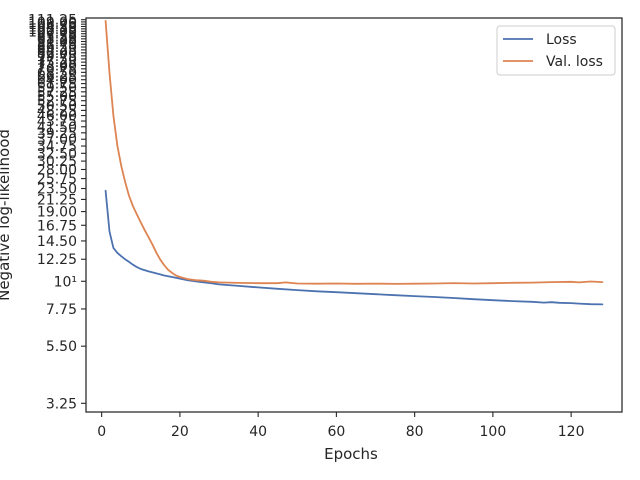  I want to click on x-axis: 0 20 40 60 80 100 120, so click(341, 426).